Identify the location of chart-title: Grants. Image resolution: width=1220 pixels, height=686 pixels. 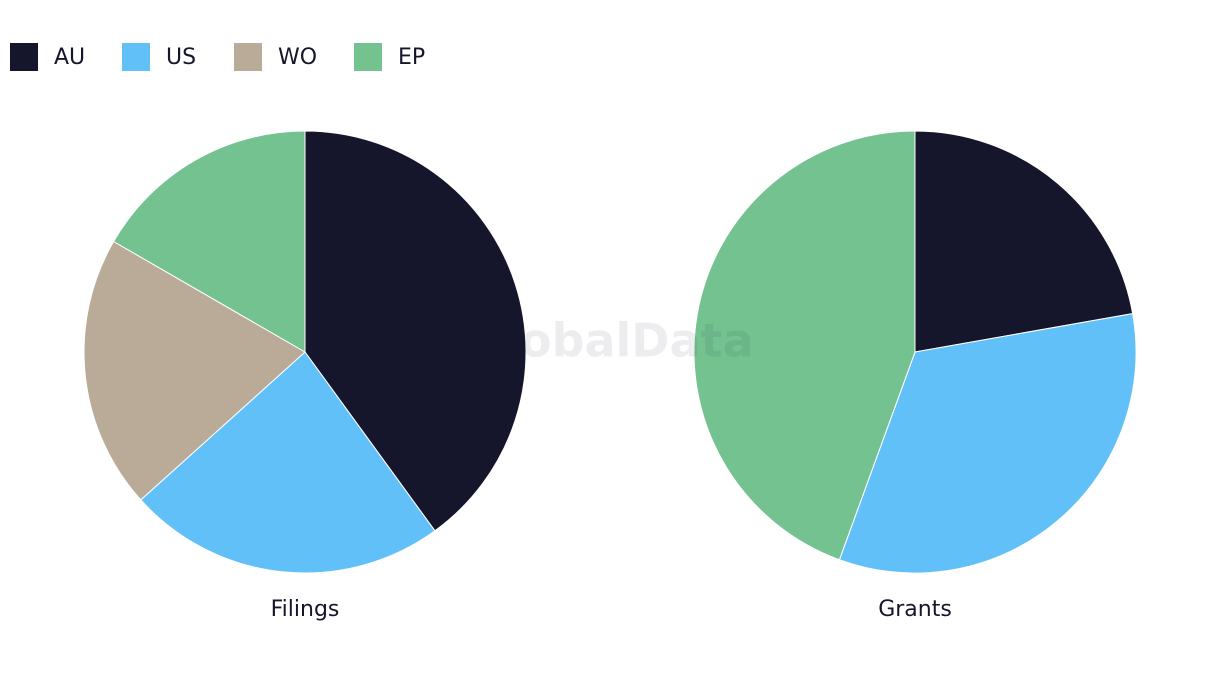
(915, 609).